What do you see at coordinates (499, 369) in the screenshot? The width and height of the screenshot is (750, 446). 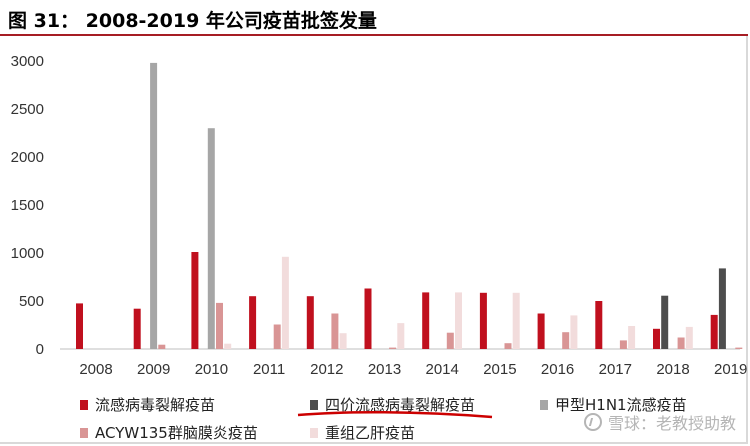 I see `x-tick-label: 2015` at bounding box center [499, 369].